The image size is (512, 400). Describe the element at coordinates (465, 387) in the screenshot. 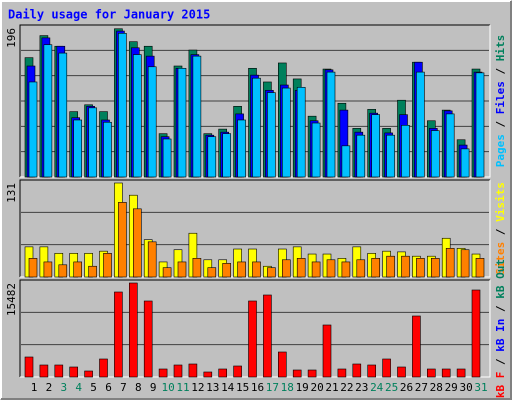

I see `x-tick-label: 30` at that location.